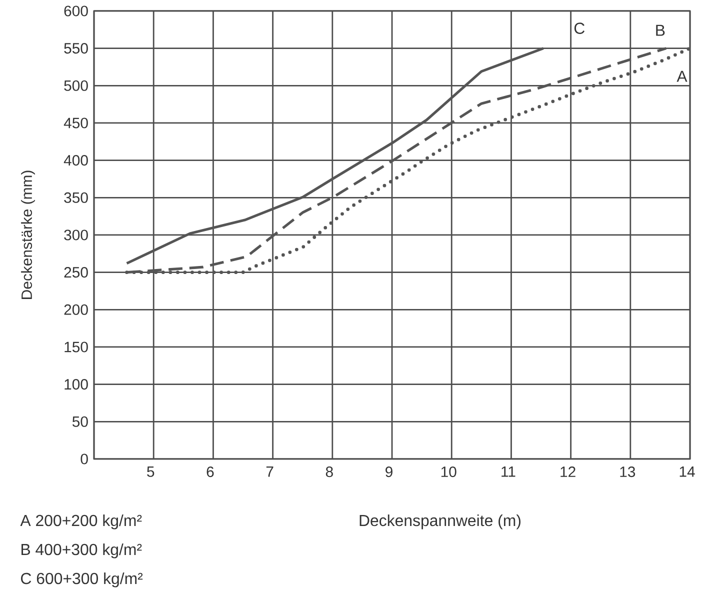 The image size is (718, 592). Describe the element at coordinates (76, 48) in the screenshot. I see `y-tick-label: 550` at that location.